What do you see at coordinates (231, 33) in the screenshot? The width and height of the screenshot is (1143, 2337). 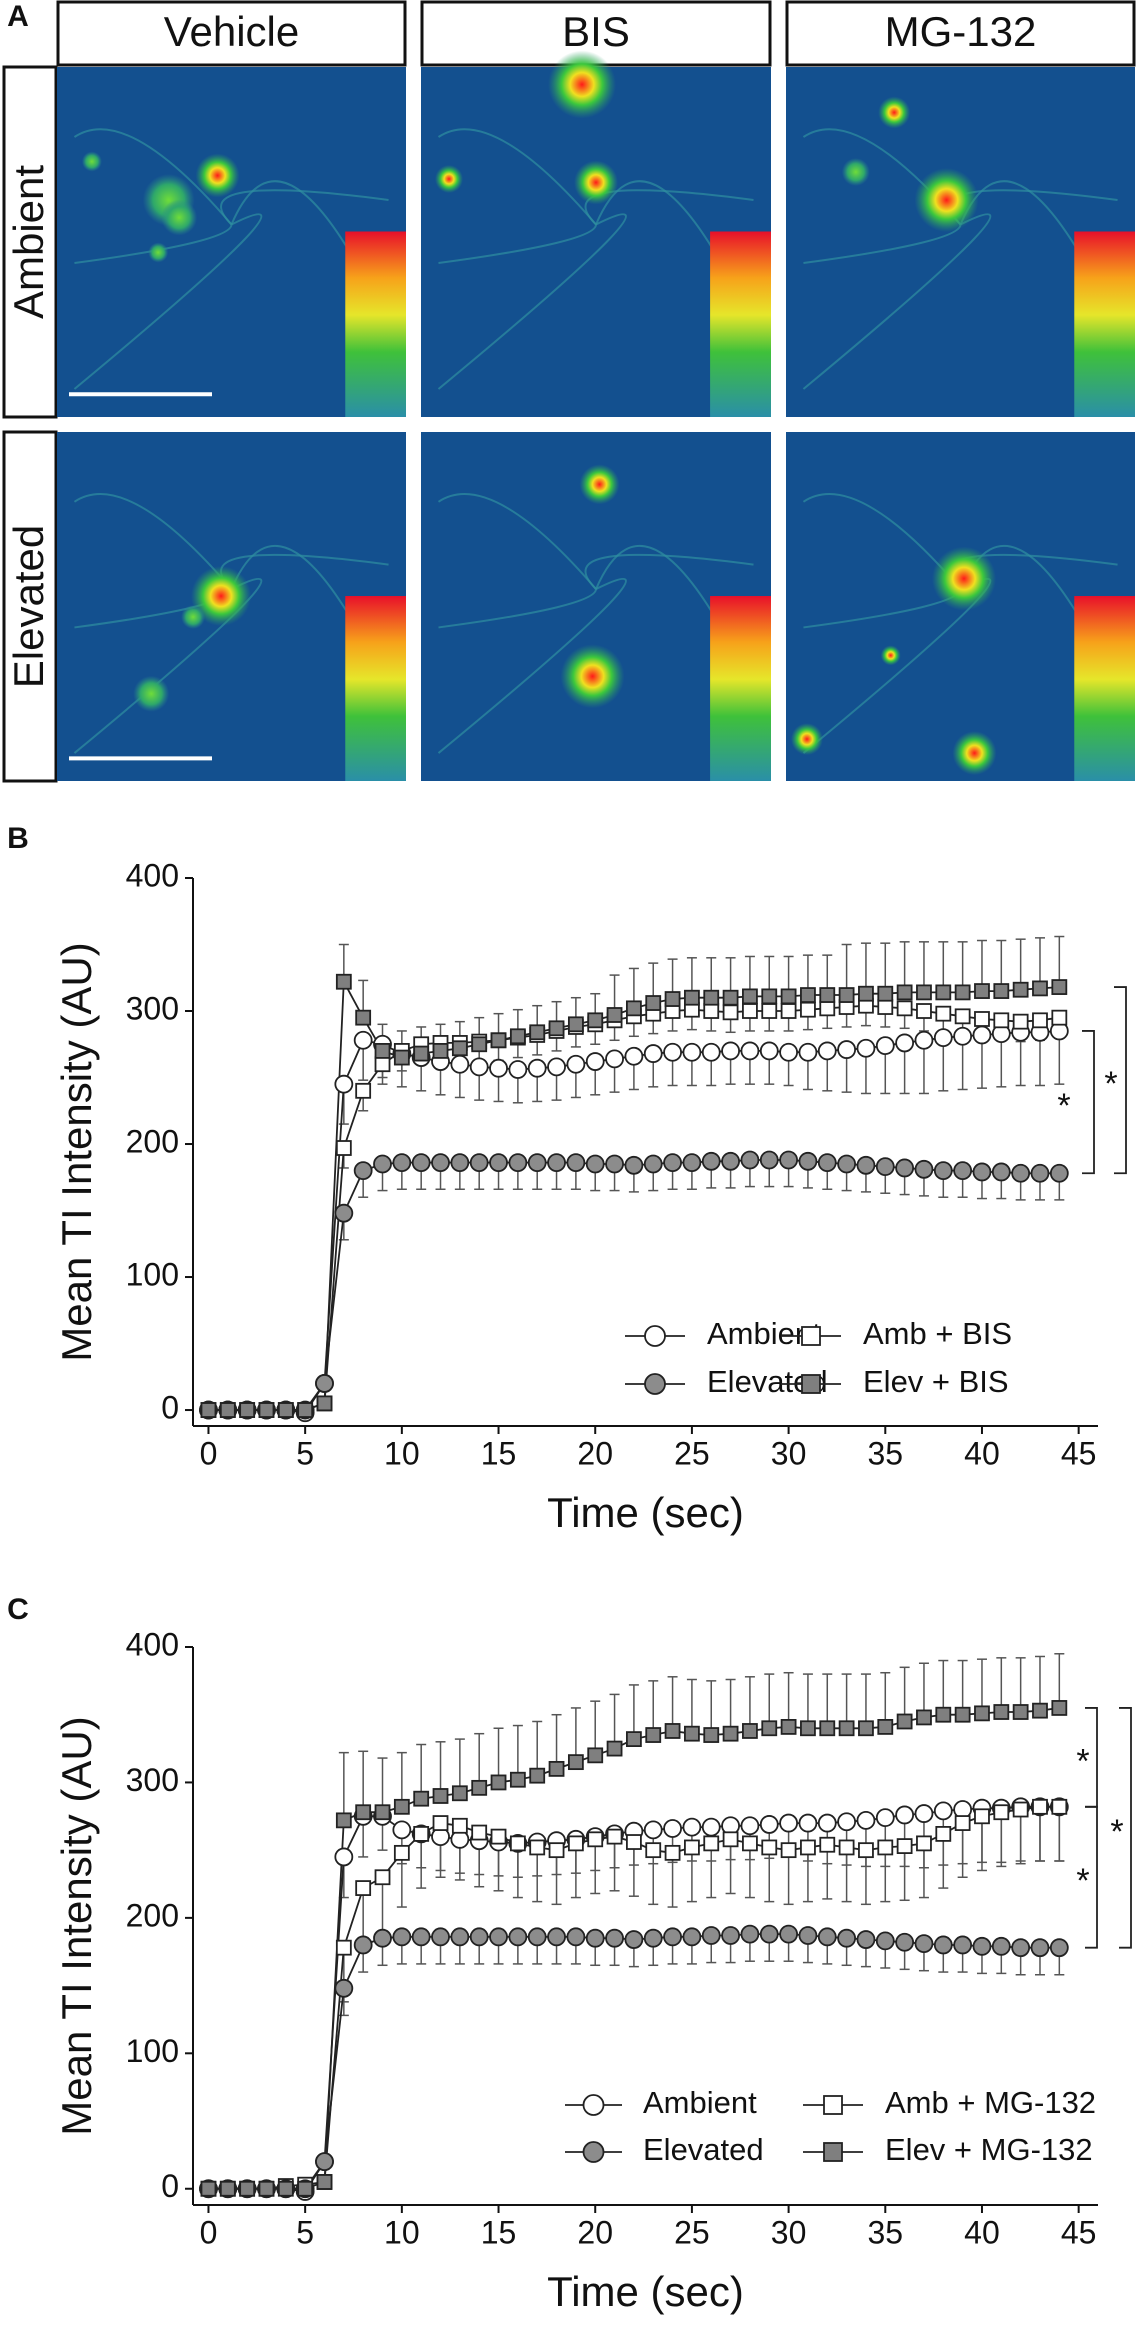 I see `column-header-box` at bounding box center [231, 33].